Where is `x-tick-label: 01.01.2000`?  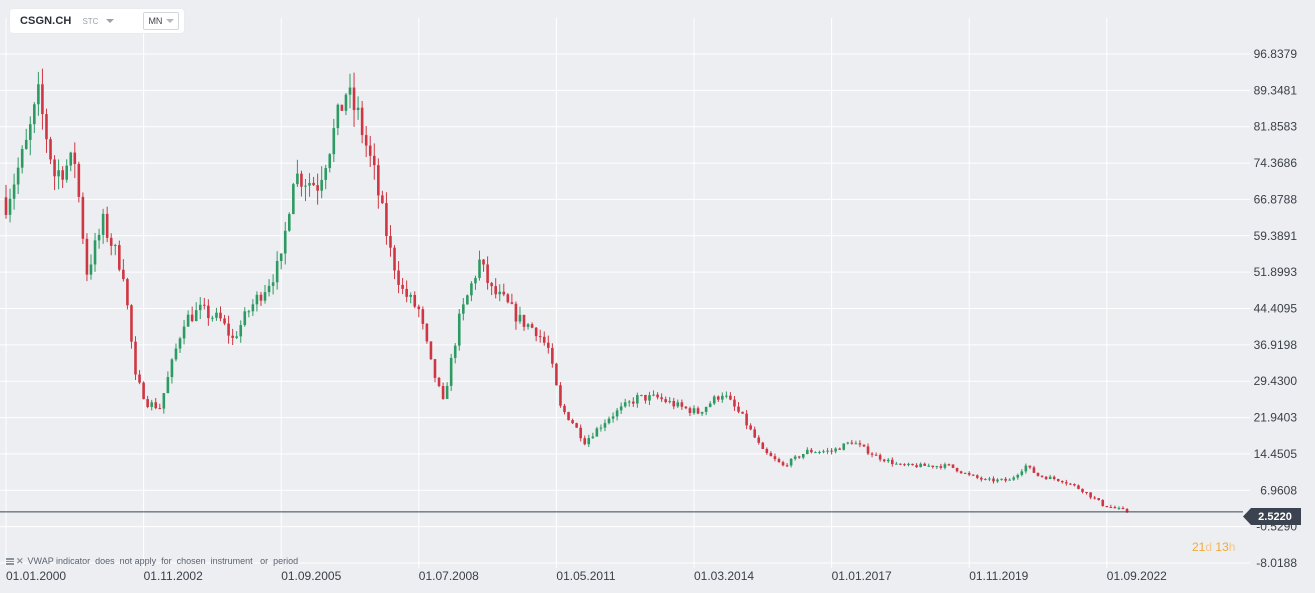
x-tick-label: 01.01.2000 is located at coordinates (36, 576).